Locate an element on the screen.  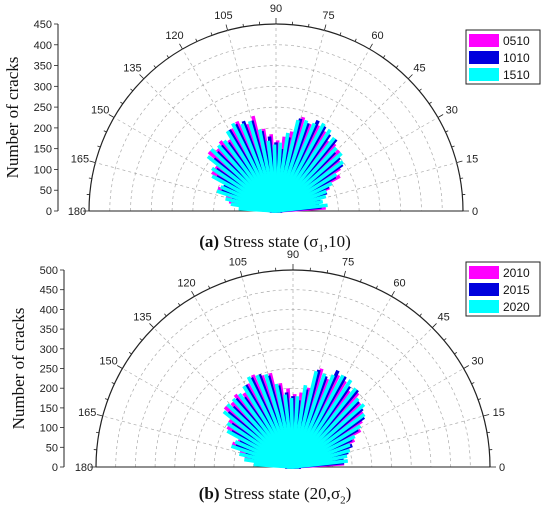
y-axis-label: Number of cracks is located at coordinates (18, 369).